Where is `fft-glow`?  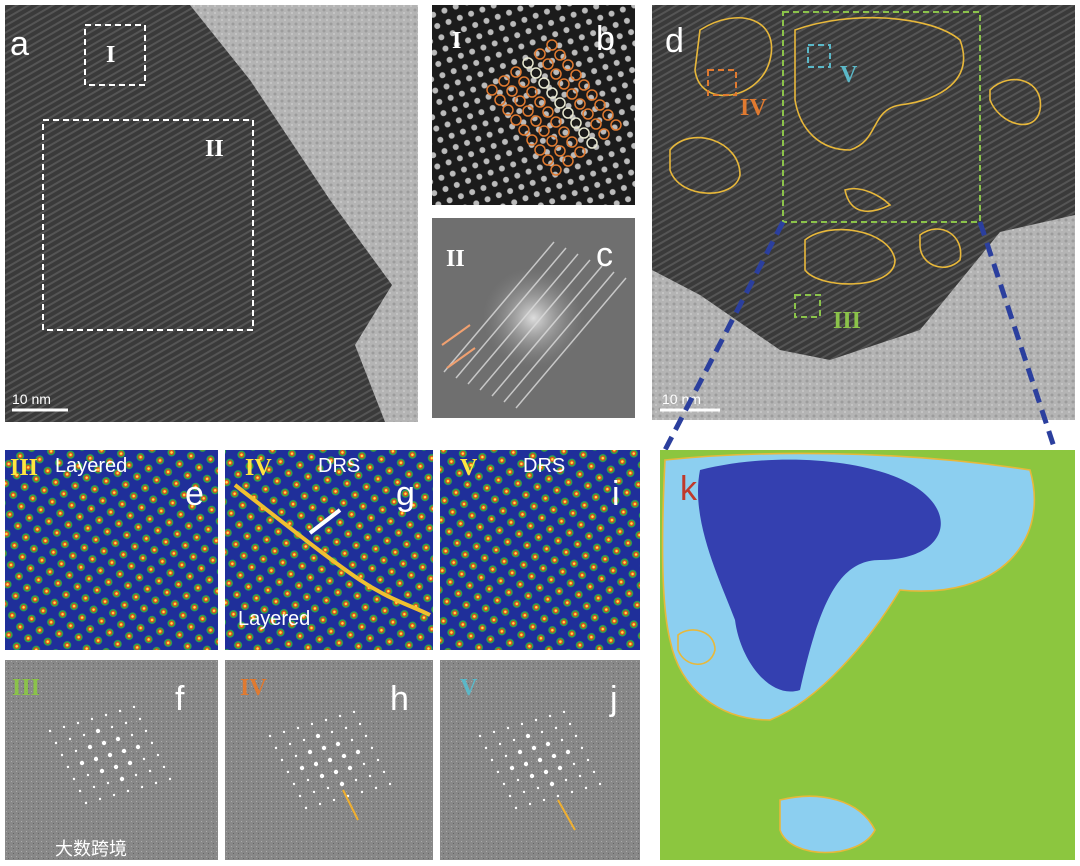
fft-glow is located at coordinates (533, 318).